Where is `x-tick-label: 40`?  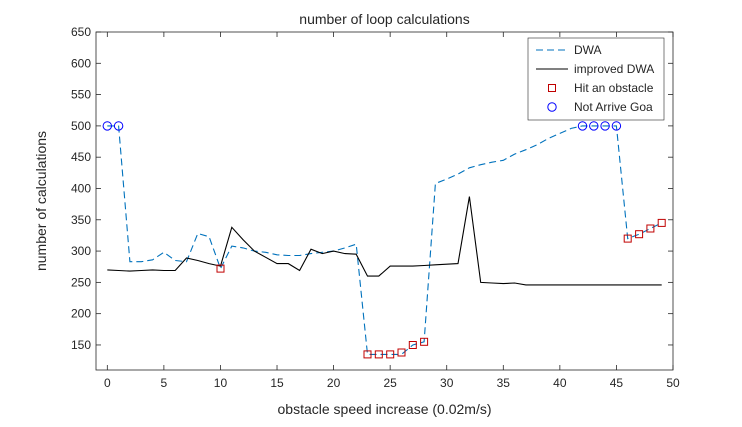
x-tick-label: 40 is located at coordinates (560, 383).